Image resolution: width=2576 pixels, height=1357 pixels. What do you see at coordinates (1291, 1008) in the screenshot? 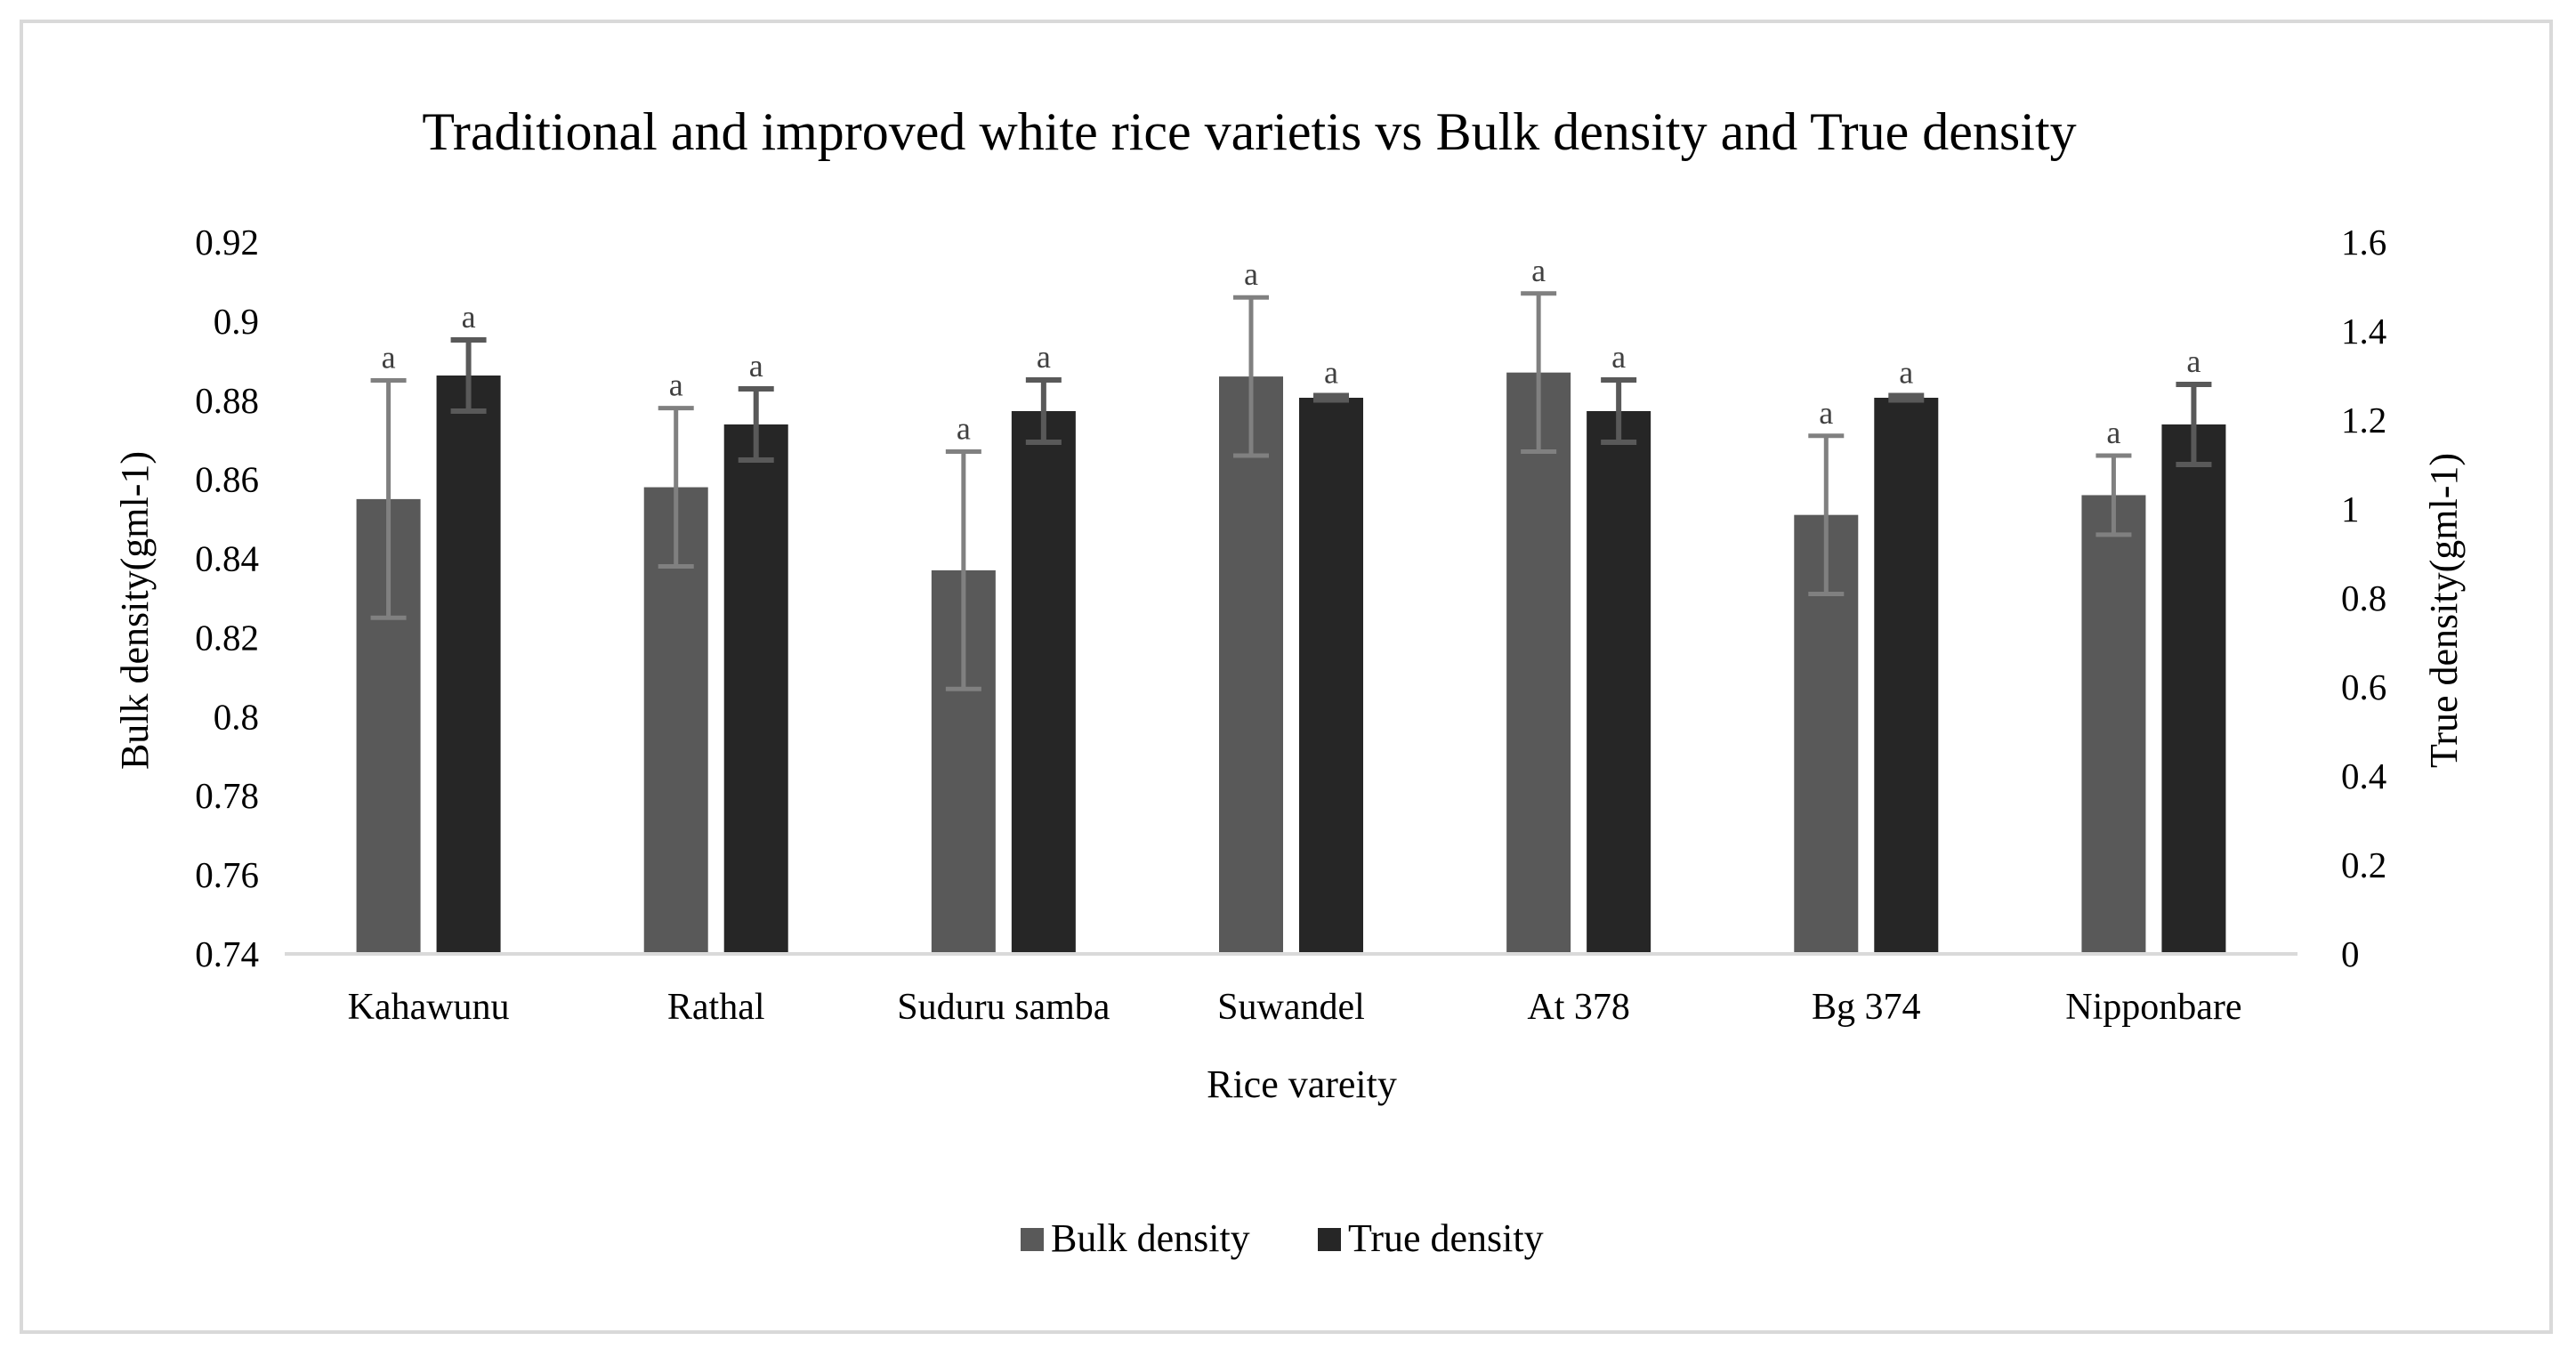
I see `x-tick-label: Suwandel` at bounding box center [1291, 1008].